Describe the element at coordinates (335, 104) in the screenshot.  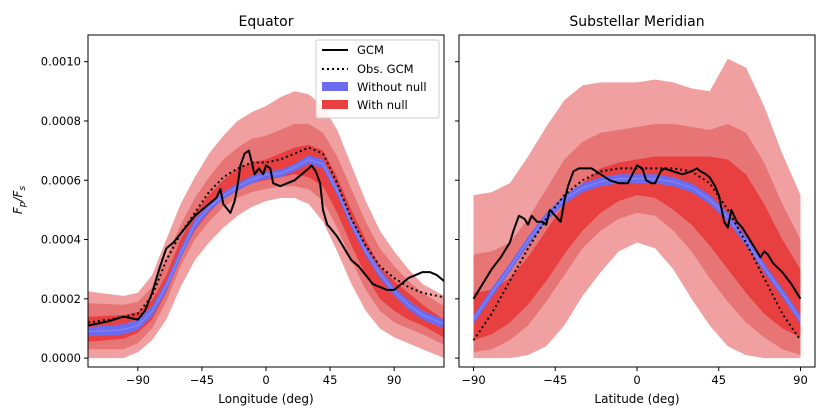
I see `legend-with-null-swatch` at that location.